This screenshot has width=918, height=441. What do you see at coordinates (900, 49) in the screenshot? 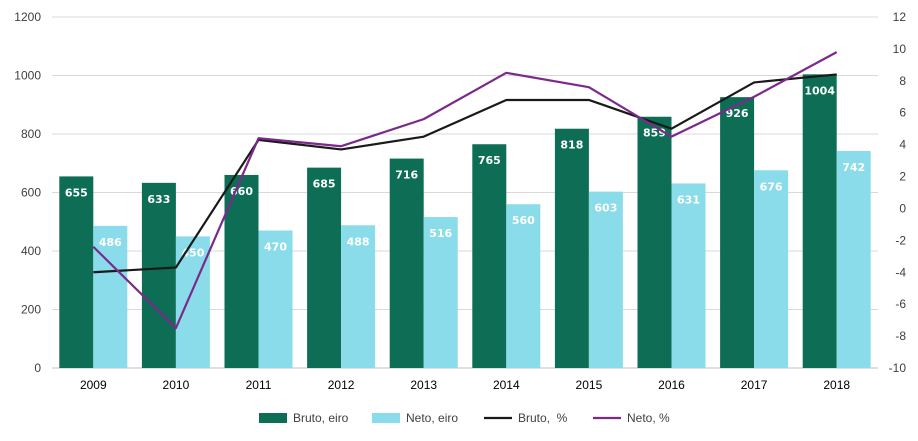
I see `y-right-tick-label: 10` at bounding box center [900, 49].